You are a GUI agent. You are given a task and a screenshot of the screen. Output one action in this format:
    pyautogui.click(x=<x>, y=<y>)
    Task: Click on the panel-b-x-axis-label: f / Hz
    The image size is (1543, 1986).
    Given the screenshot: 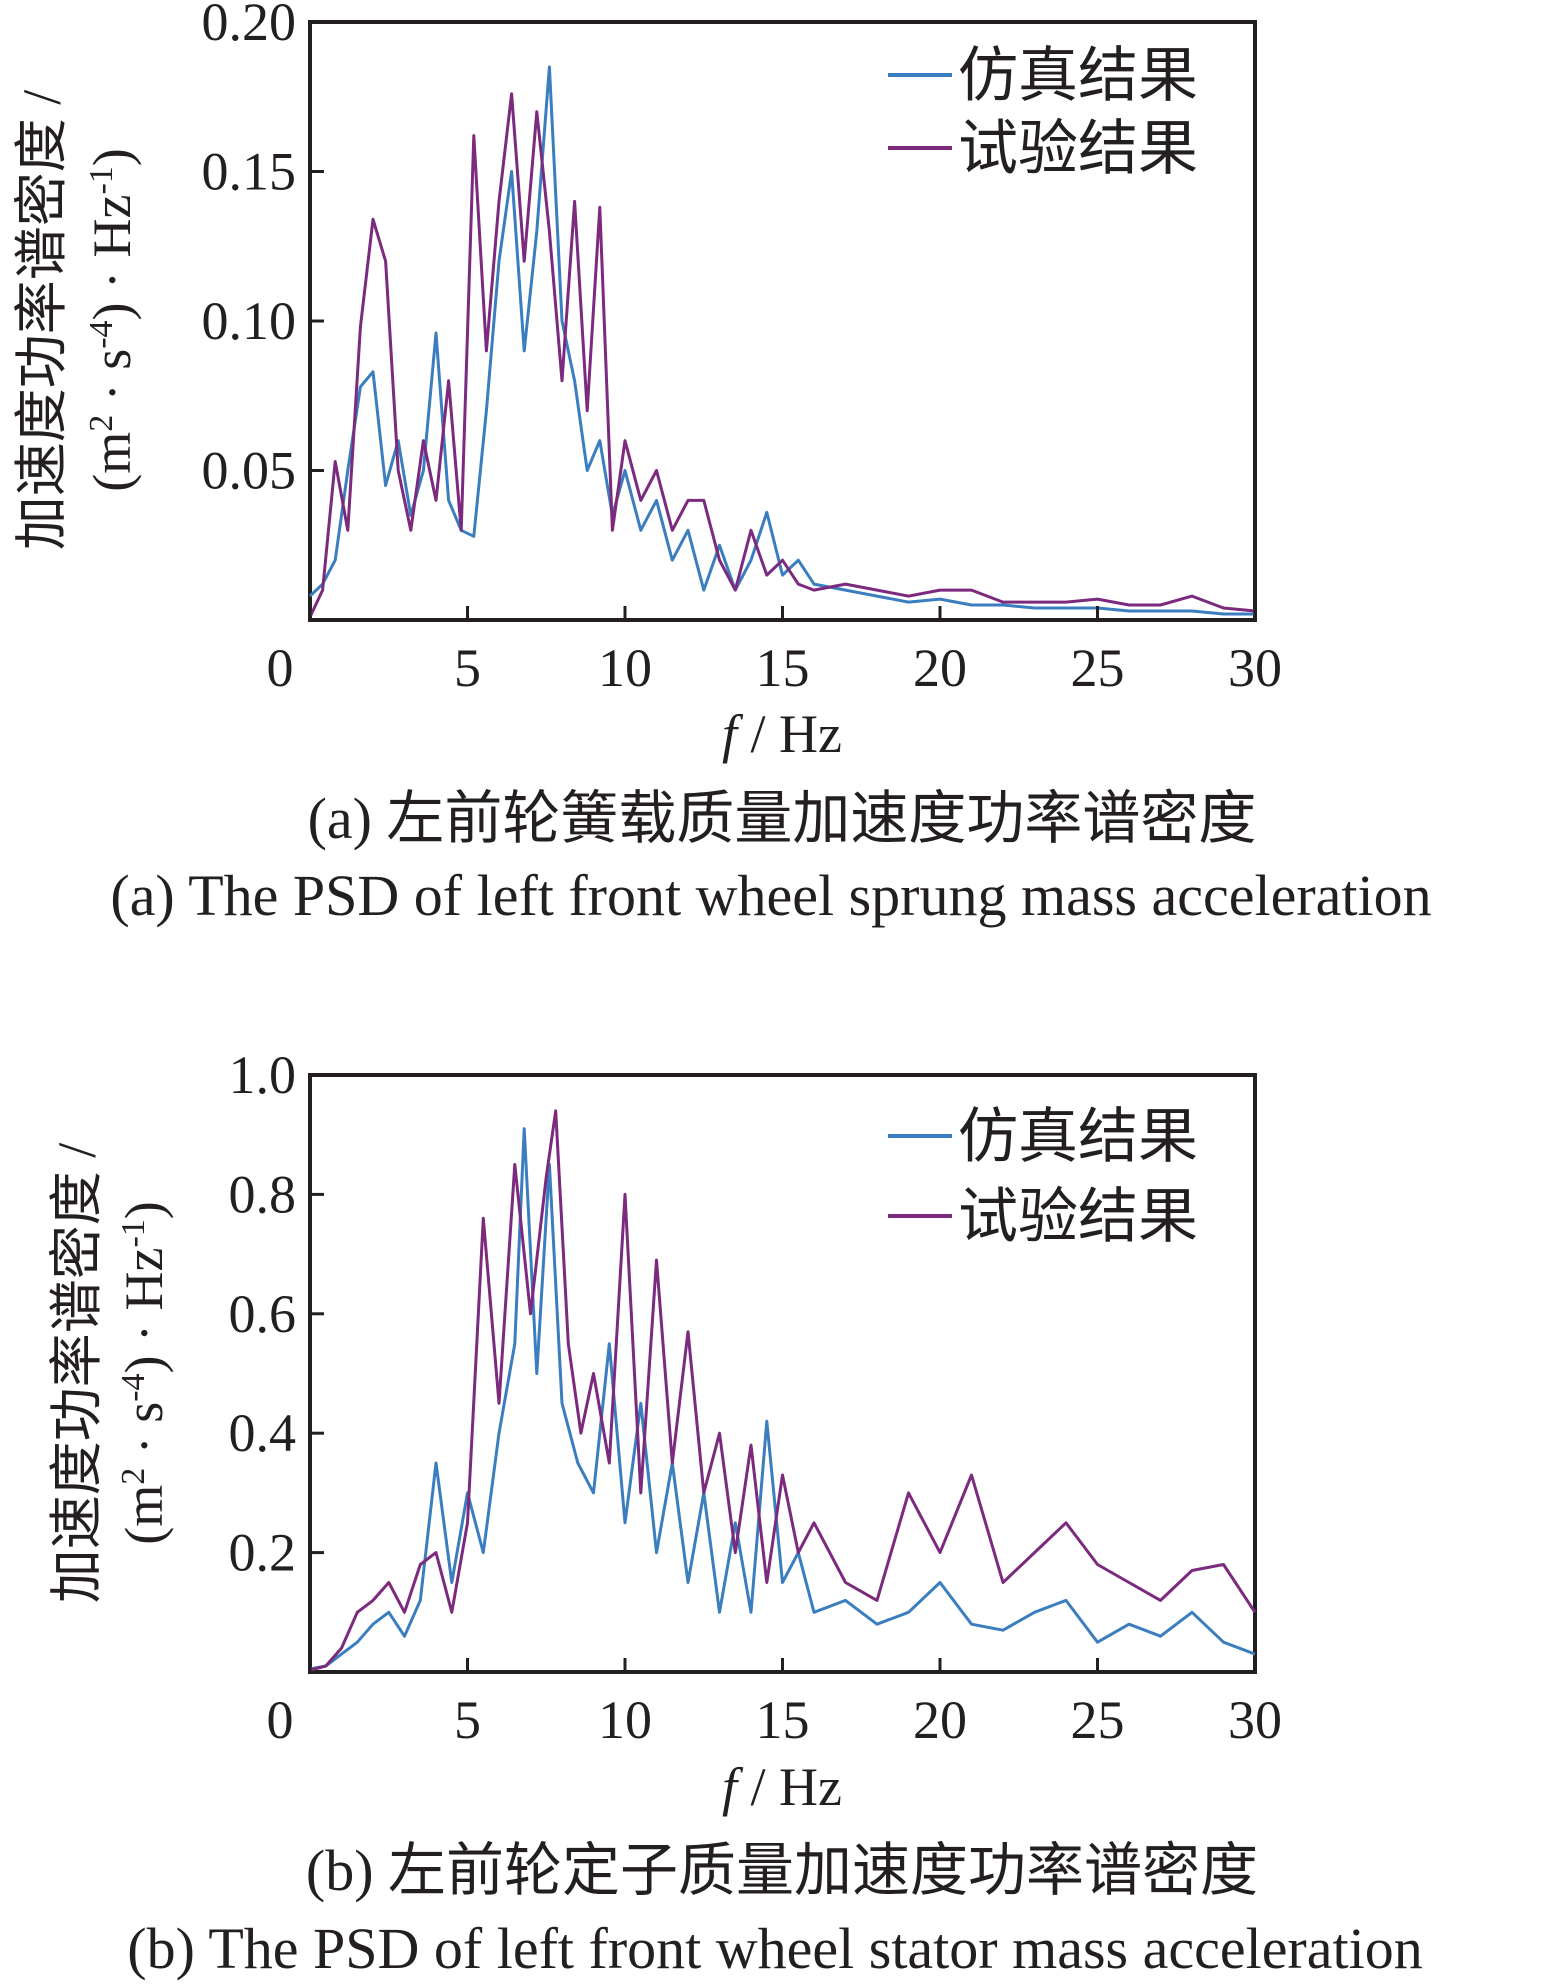 What is the action you would take?
    pyautogui.click(x=782, y=1787)
    